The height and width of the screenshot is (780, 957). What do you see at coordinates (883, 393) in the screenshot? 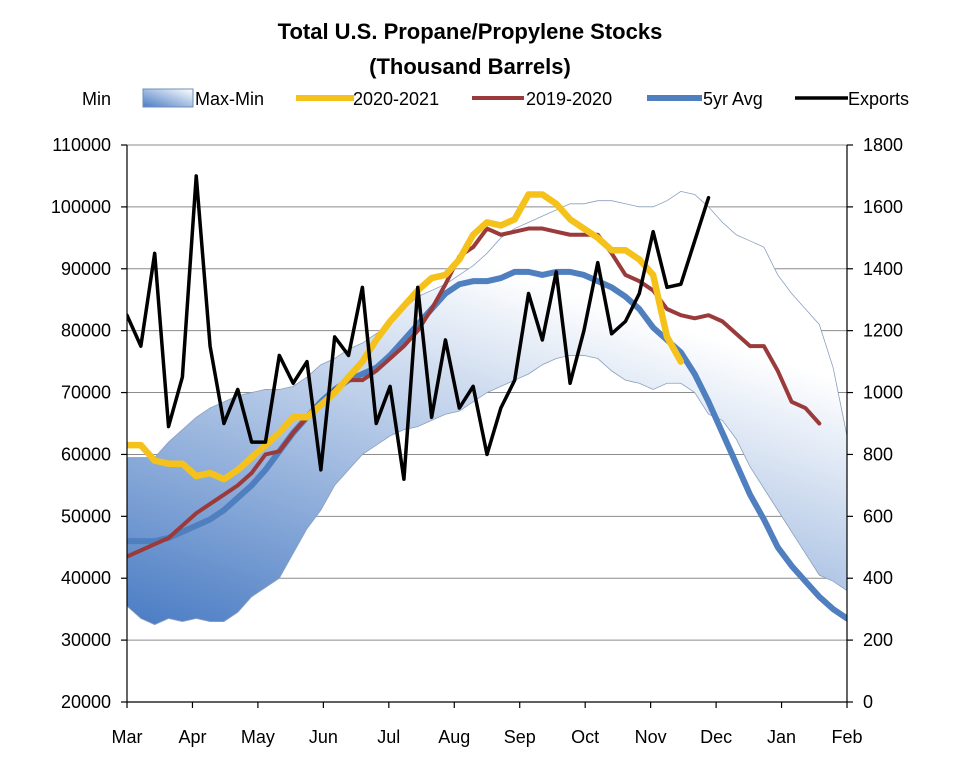
I see `right-tick-label: 1000` at bounding box center [883, 393].